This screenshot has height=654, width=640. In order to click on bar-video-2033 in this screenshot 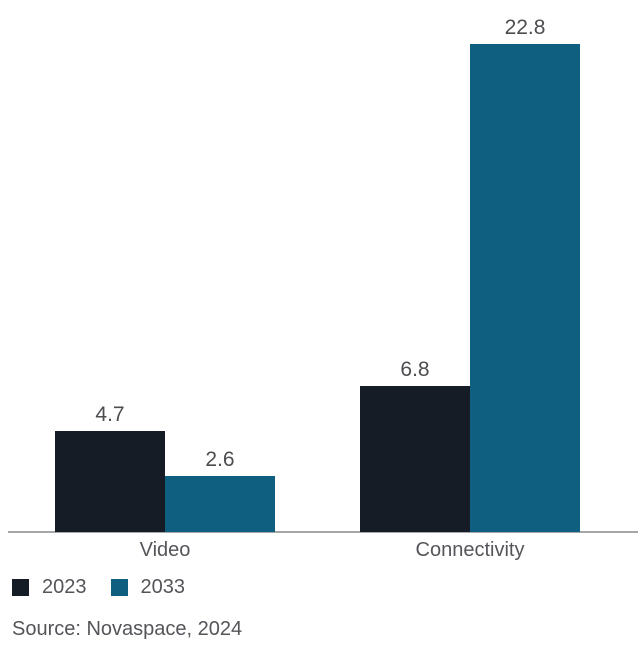, I will do `click(220, 504)`.